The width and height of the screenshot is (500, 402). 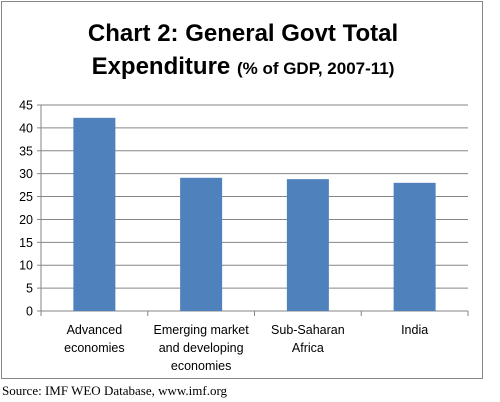 What do you see at coordinates (243, 33) in the screenshot?
I see `chart-title-line1: Chart 2: General Govt Total` at bounding box center [243, 33].